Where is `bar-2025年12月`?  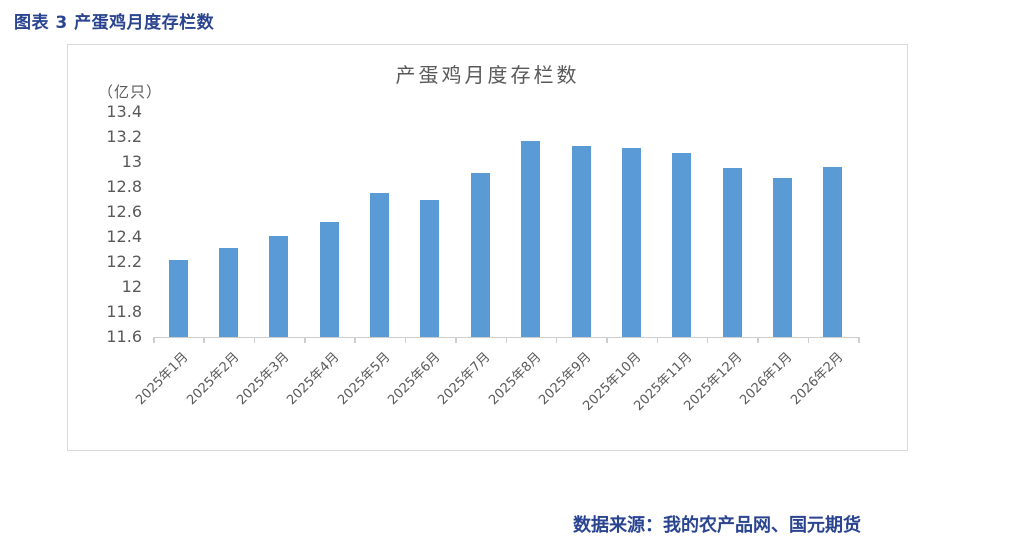 bar-2025年12月 is located at coordinates (732, 252).